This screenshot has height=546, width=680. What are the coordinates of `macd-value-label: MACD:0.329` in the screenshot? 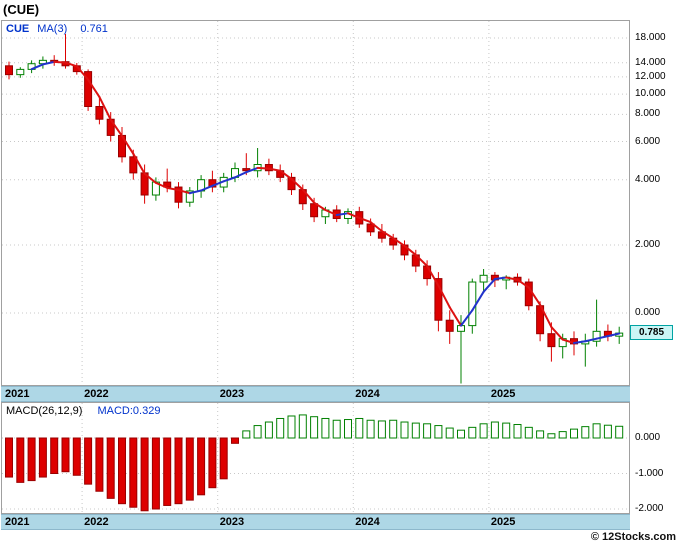 It's located at (129, 411).